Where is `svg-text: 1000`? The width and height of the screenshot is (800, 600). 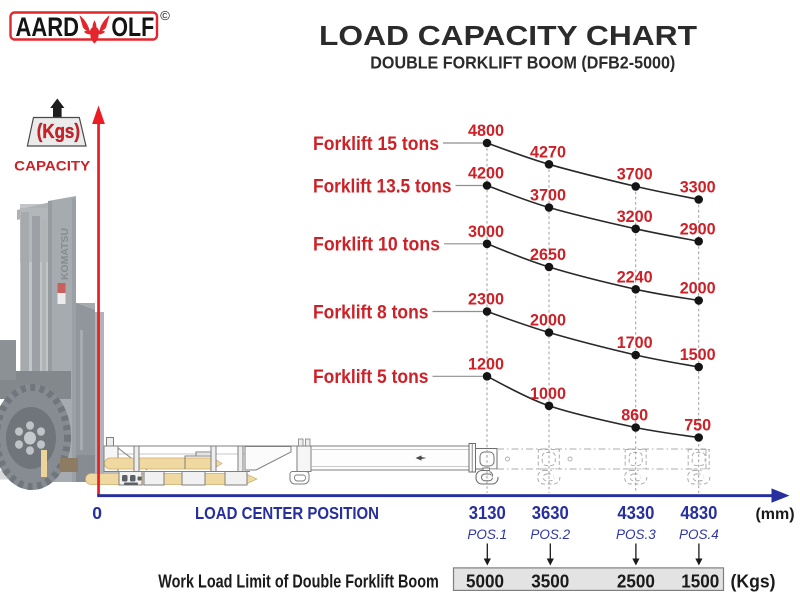
svg-text: 1000 is located at coordinates (548, 394).